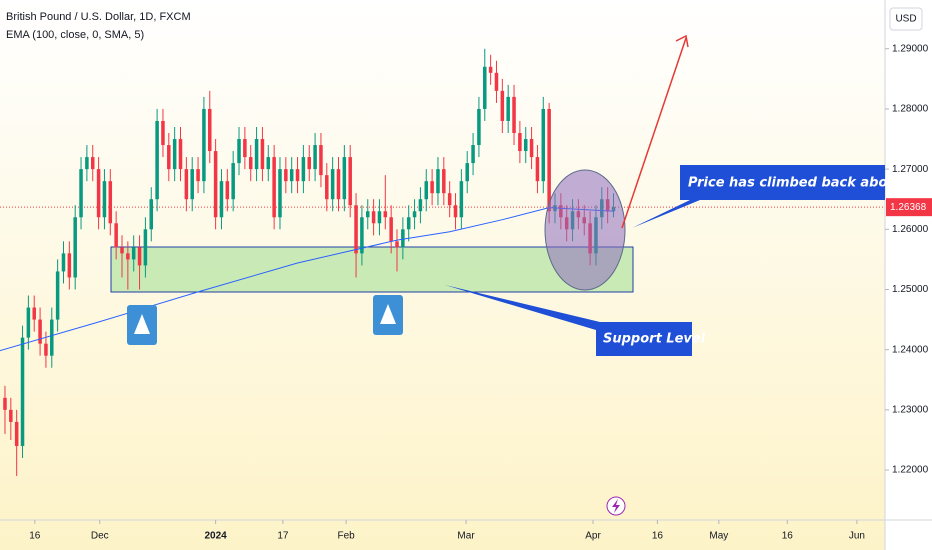 This screenshot has width=932, height=550. Describe the element at coordinates (810, 183) in the screenshot. I see `callout-text: Price has climbed back above the 10` at that location.